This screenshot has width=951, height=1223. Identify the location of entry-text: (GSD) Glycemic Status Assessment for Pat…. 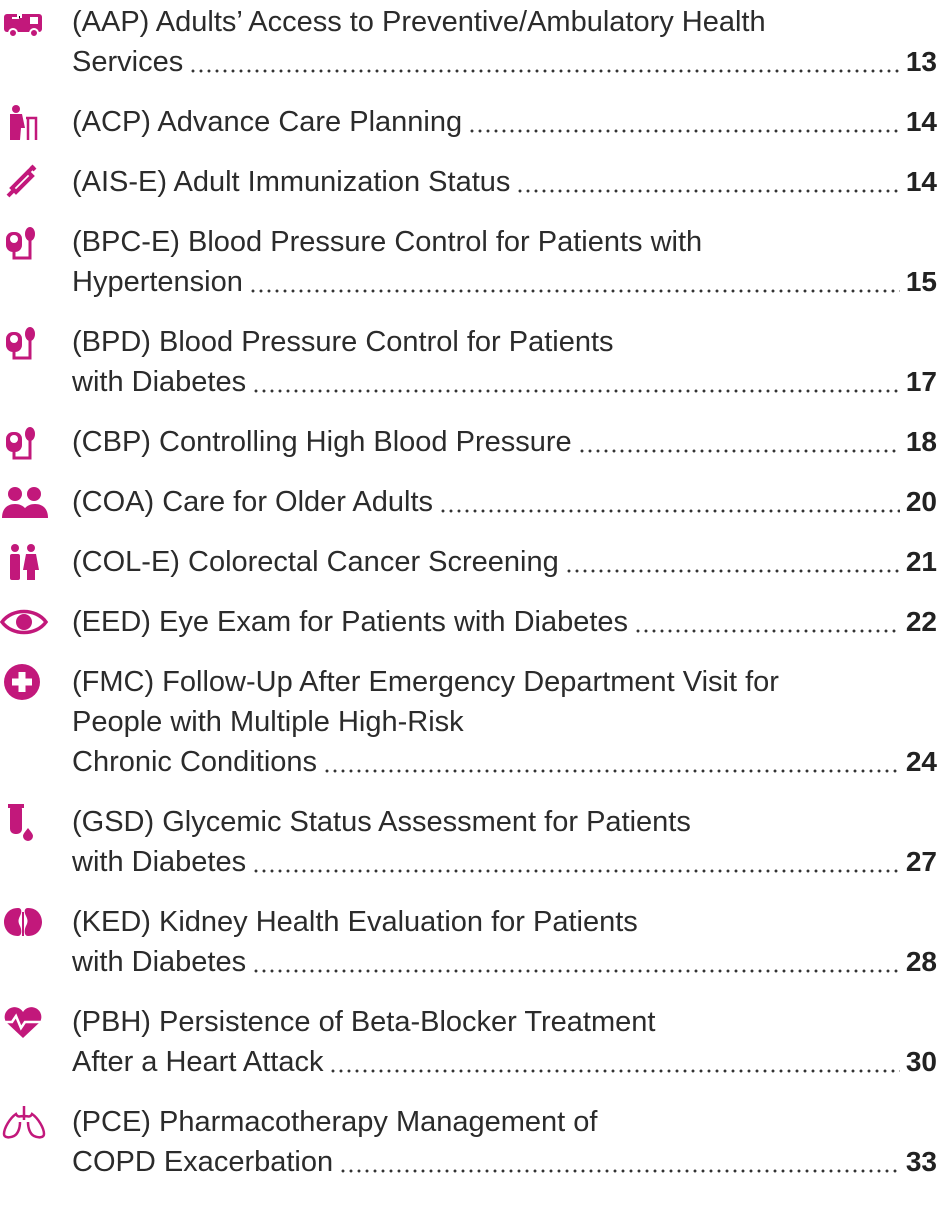
(381, 821).